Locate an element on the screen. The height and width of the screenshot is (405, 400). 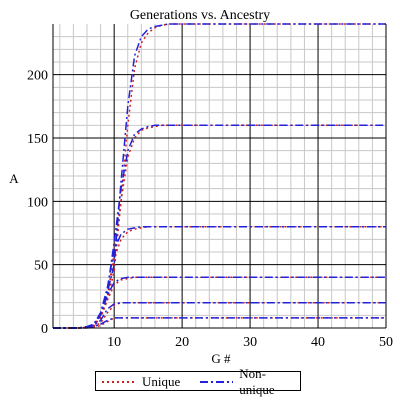
legend-swatch-non-unique is located at coordinates (217, 382).